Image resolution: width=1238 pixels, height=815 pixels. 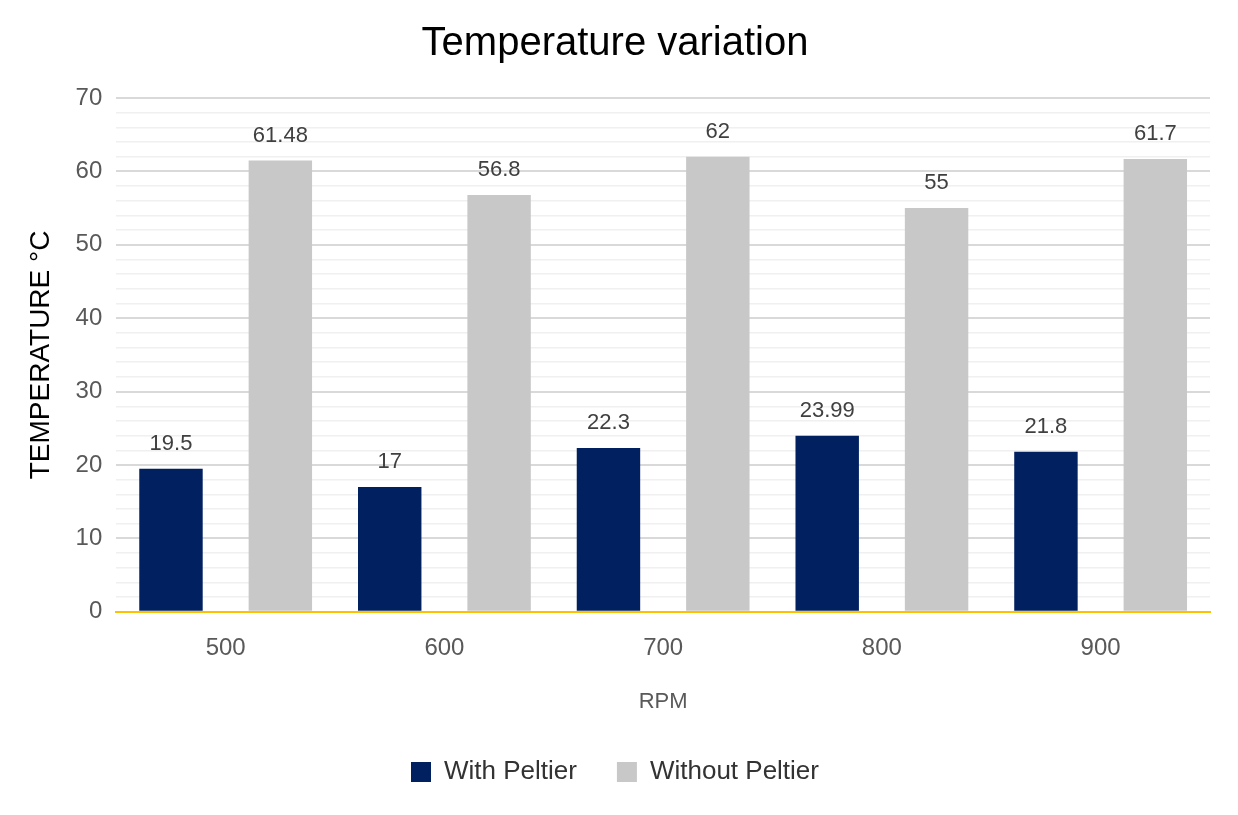 I want to click on y-tick-label: 10, so click(x=89, y=537).